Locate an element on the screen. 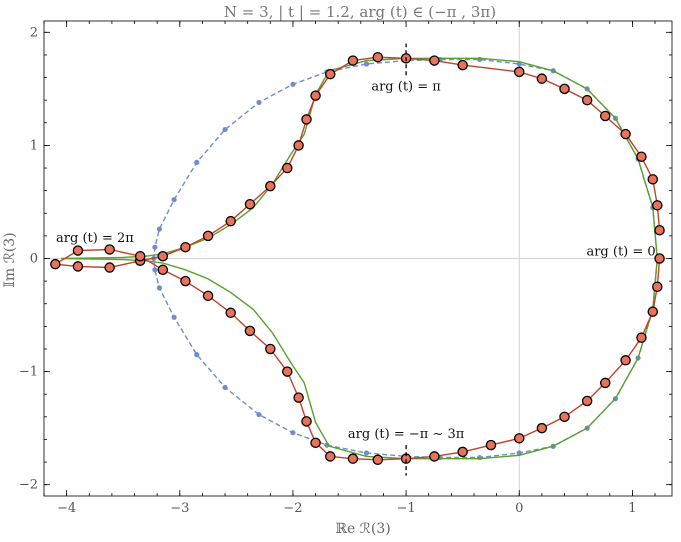 This screenshot has width=681, height=542. x-axis-title: ℝe ℛ(3) is located at coordinates (362, 529).